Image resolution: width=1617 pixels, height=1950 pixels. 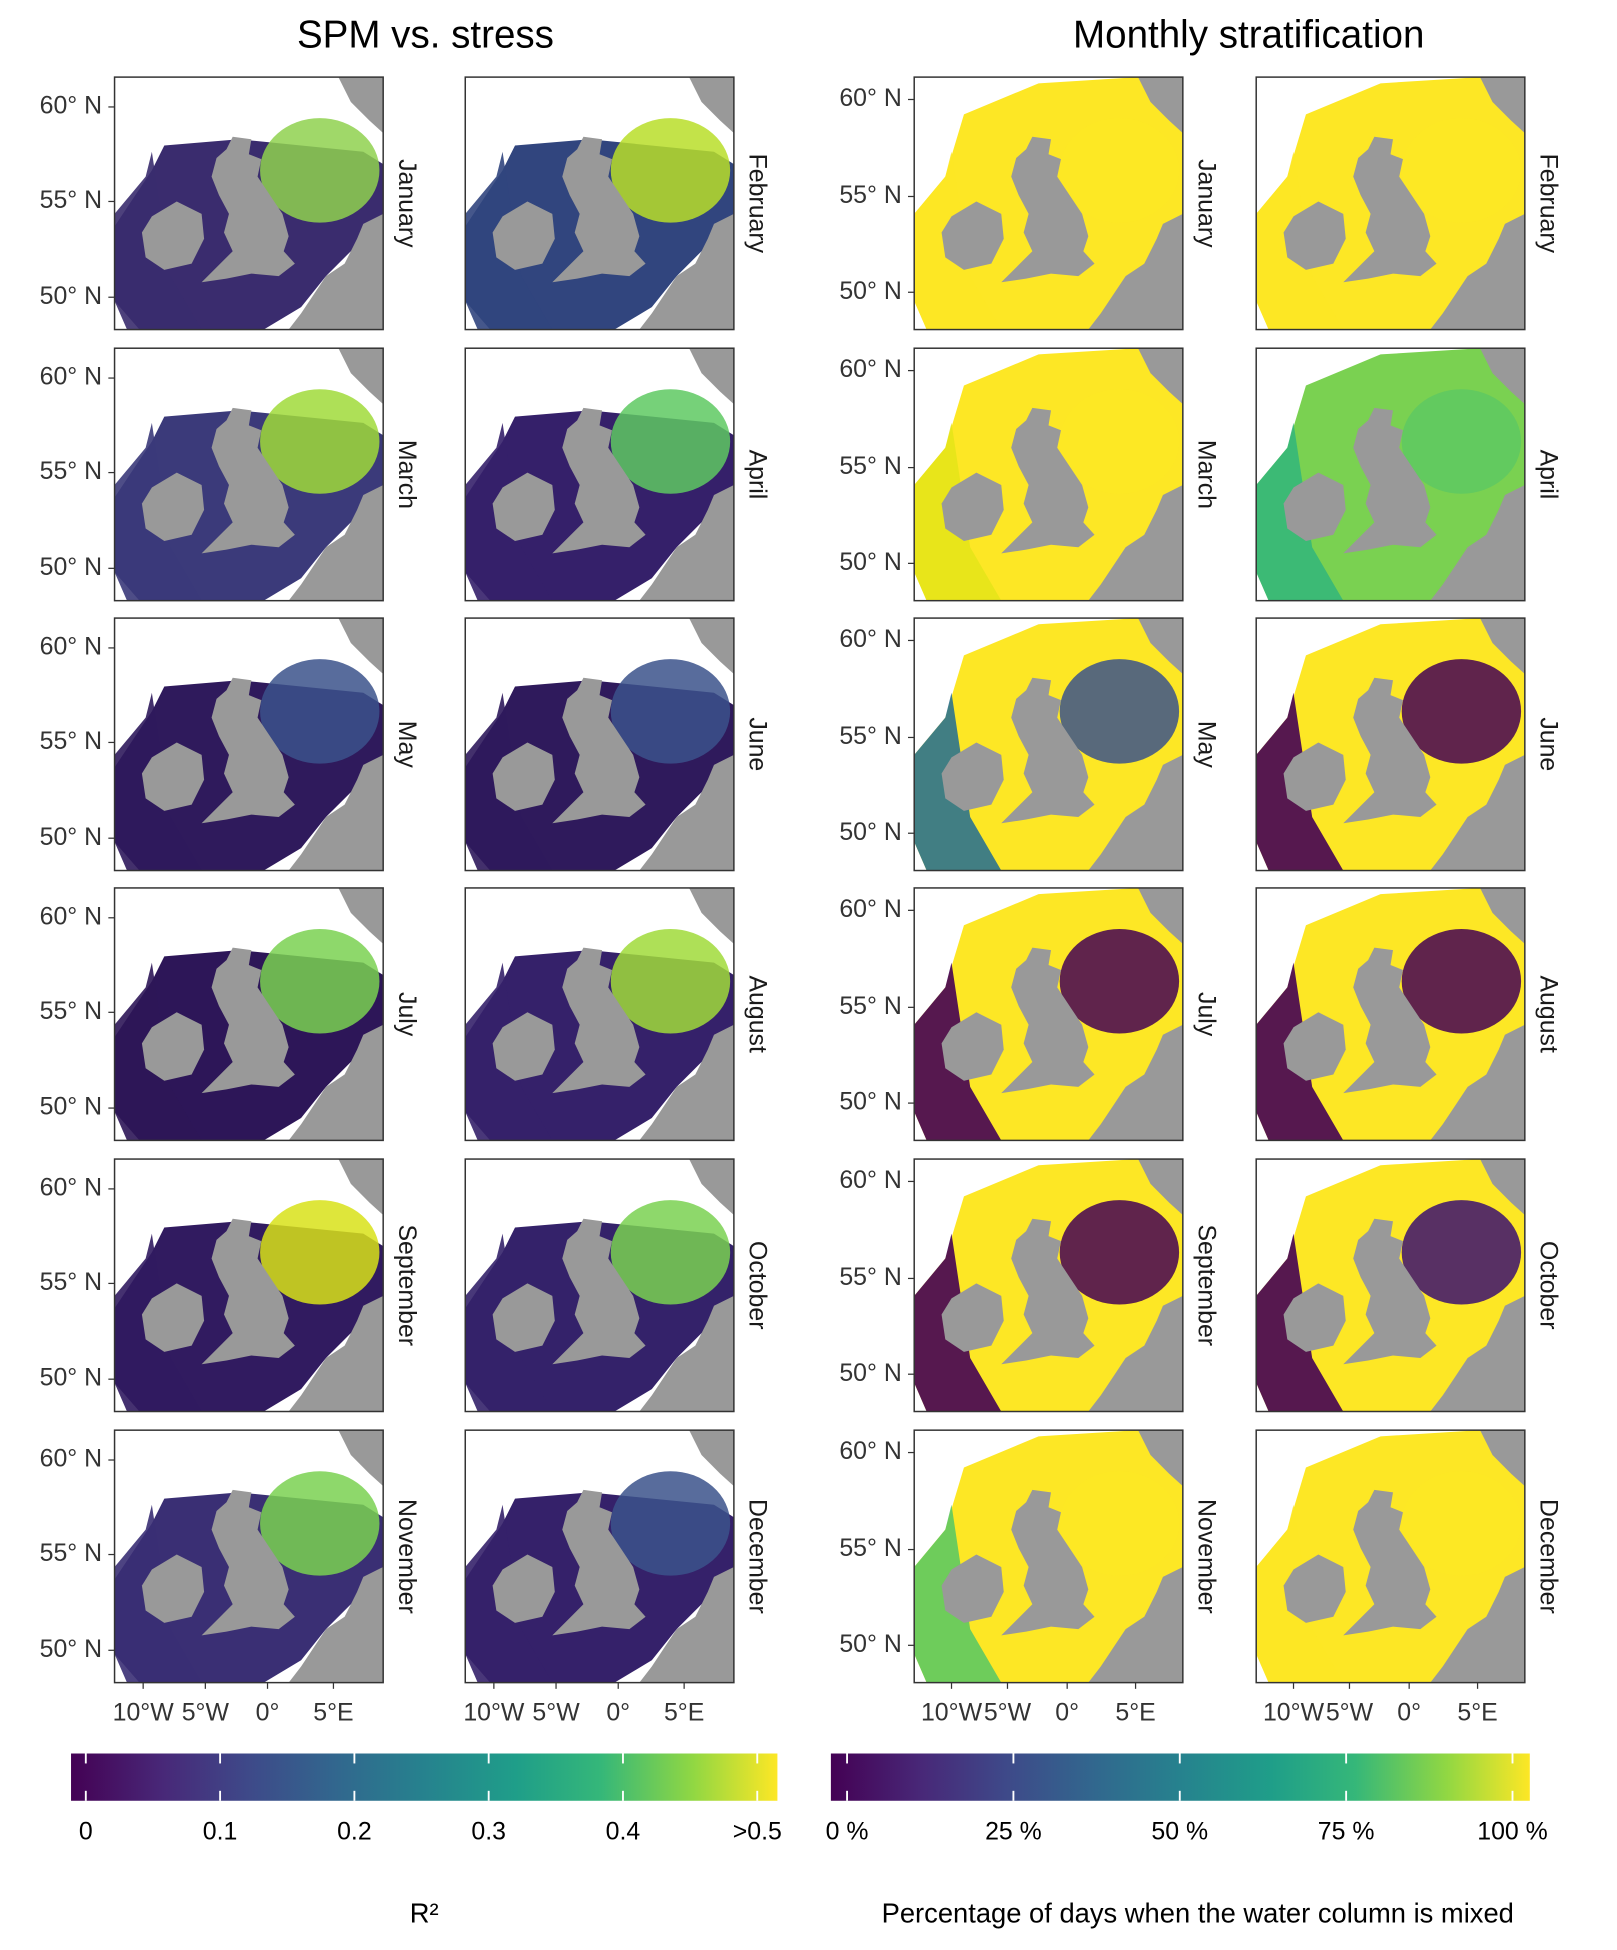 I want to click on right-title: Monthly stratification, so click(x=1248, y=34).